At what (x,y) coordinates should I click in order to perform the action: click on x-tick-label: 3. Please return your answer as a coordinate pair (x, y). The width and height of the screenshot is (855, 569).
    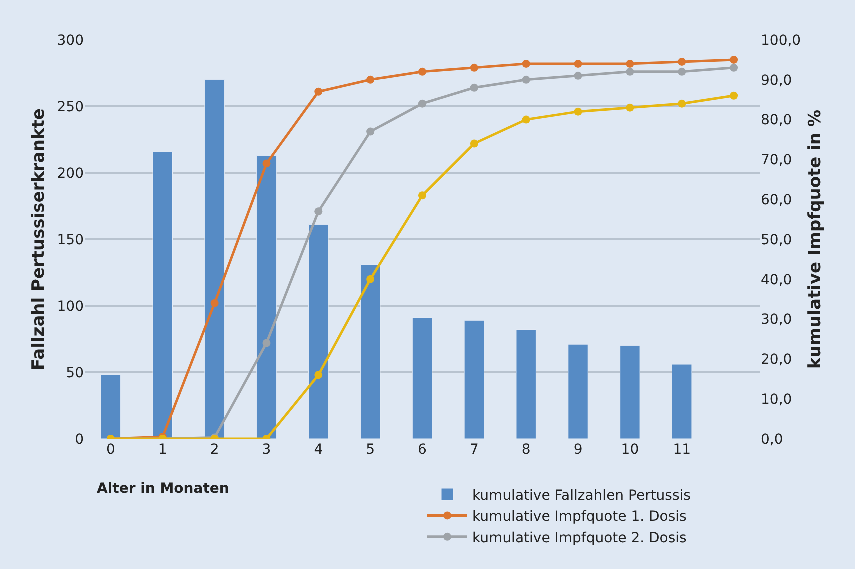
    Looking at the image, I should click on (267, 450).